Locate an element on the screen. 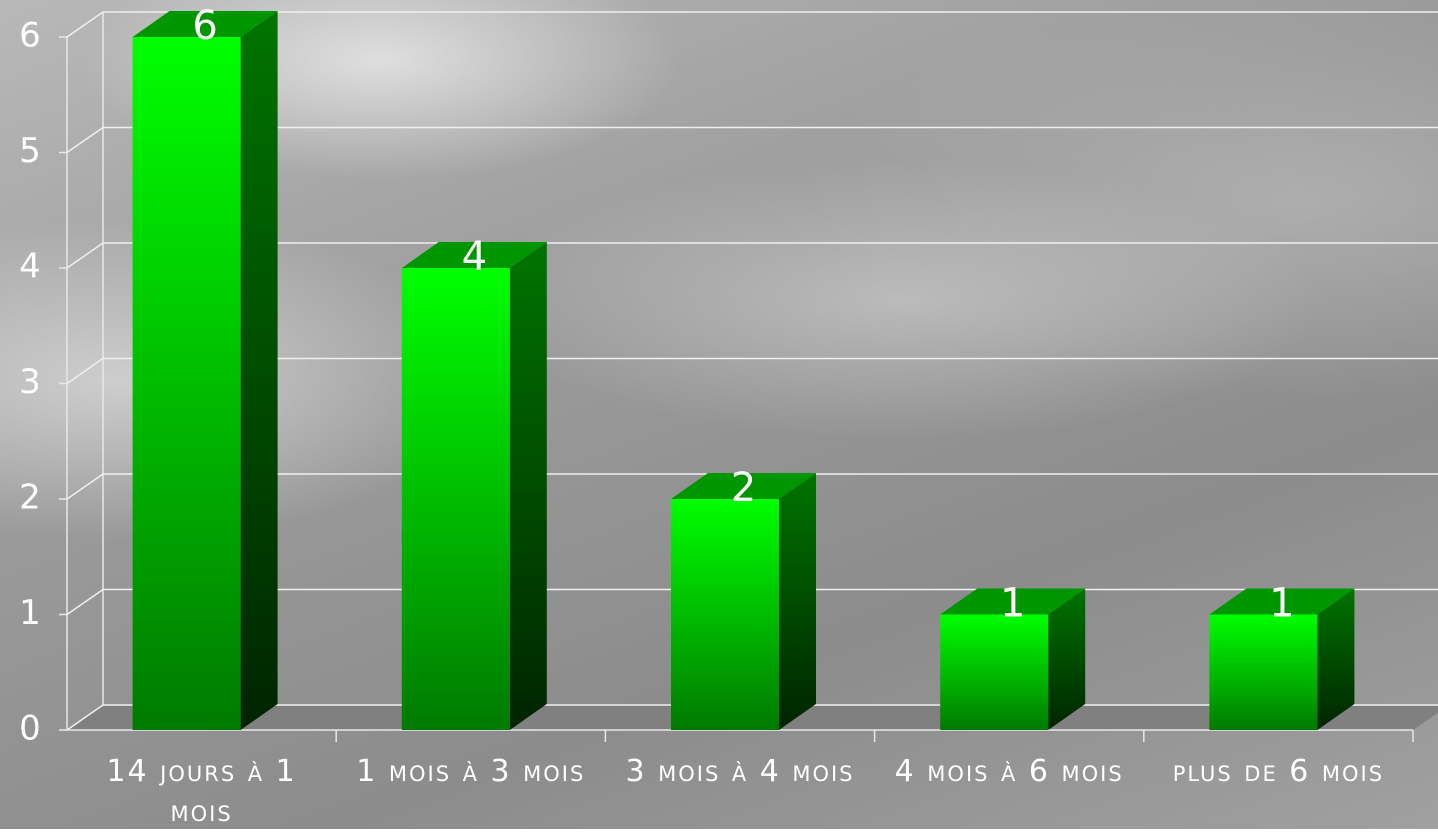  x-tick-label: 14 jours à 1 mois is located at coordinates (201, 791).